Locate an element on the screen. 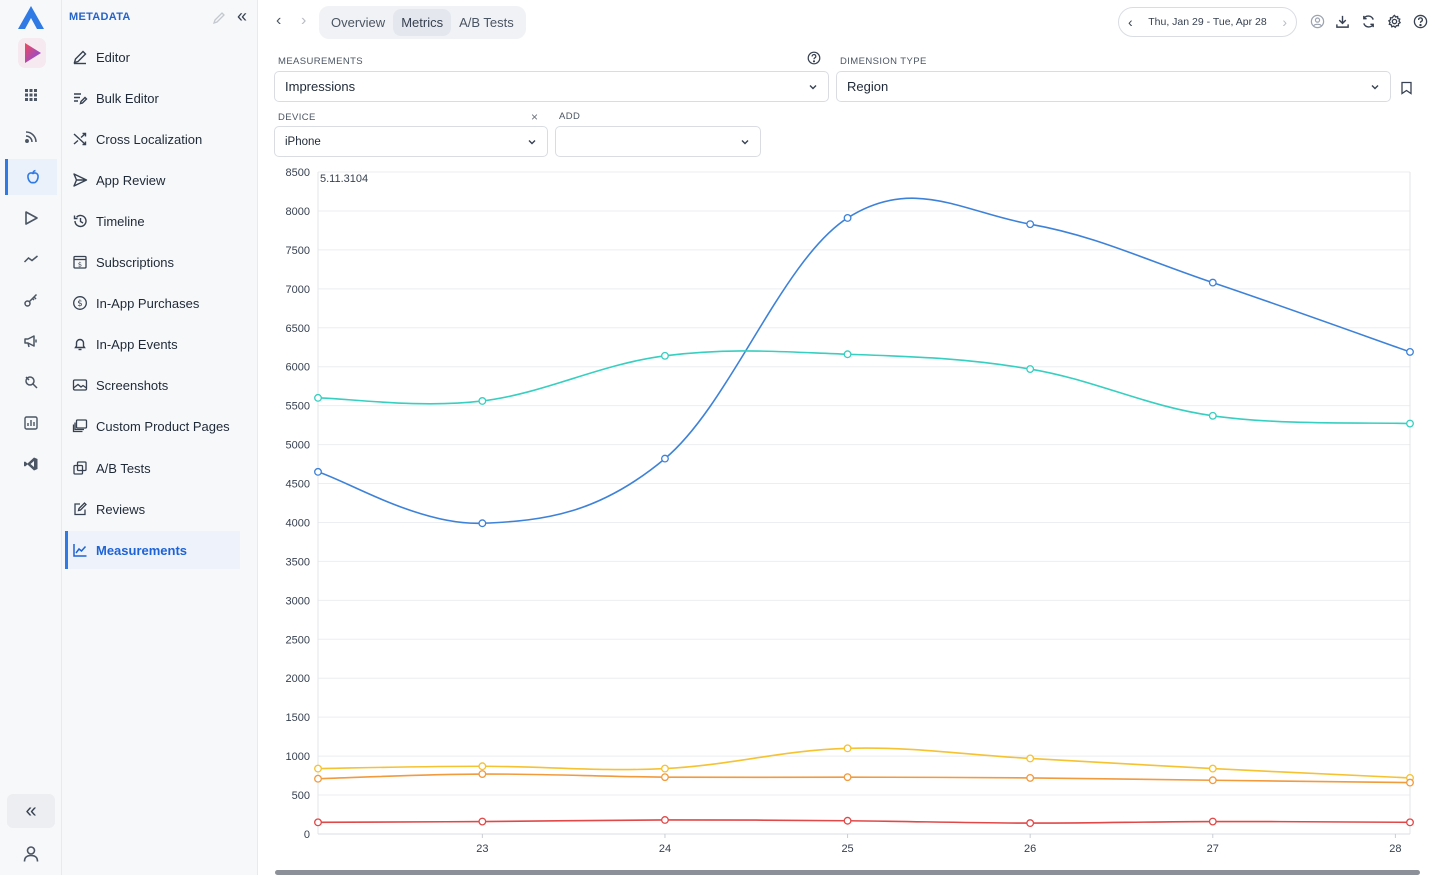 The image size is (1440, 875). sidebar-item-label: A/B Tests is located at coordinates (123, 468).